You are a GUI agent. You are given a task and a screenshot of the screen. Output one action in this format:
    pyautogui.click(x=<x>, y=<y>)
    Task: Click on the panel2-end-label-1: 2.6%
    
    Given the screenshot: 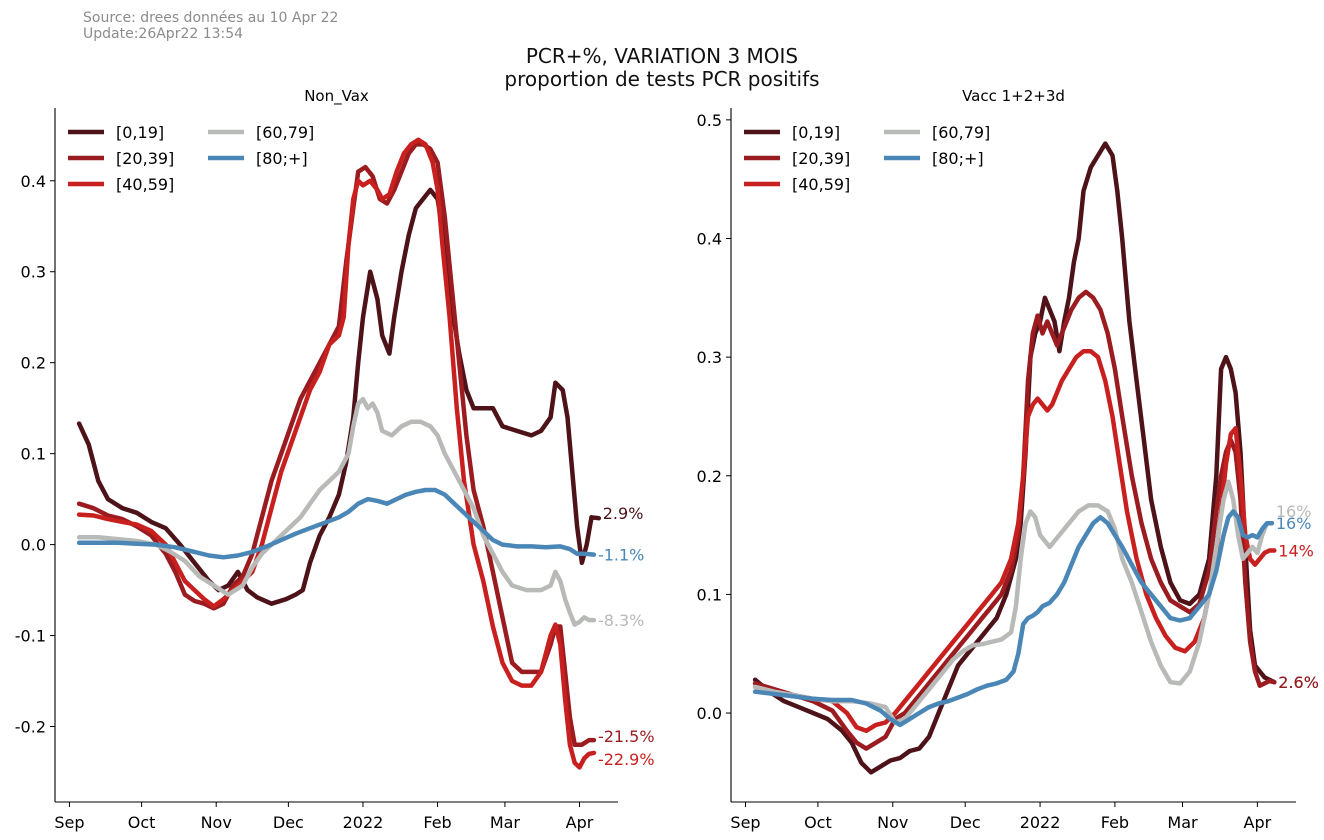 What is the action you would take?
    pyautogui.click(x=1298, y=682)
    